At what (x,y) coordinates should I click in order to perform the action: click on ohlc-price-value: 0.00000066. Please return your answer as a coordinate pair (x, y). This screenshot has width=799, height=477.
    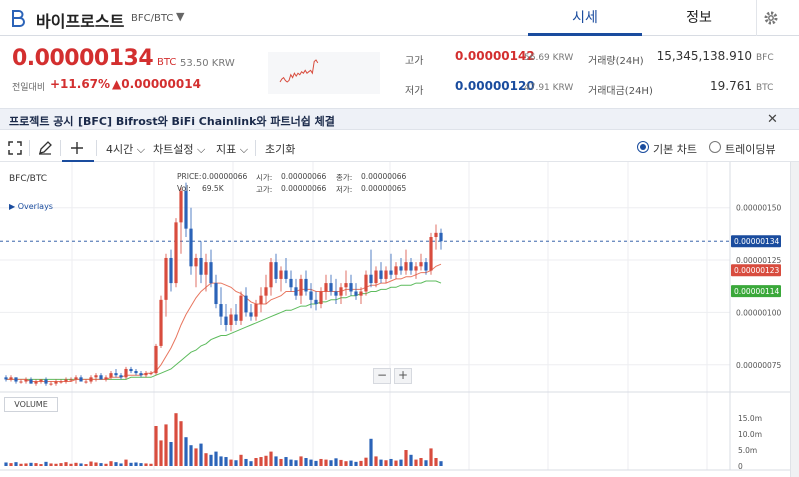
    Looking at the image, I should click on (225, 176).